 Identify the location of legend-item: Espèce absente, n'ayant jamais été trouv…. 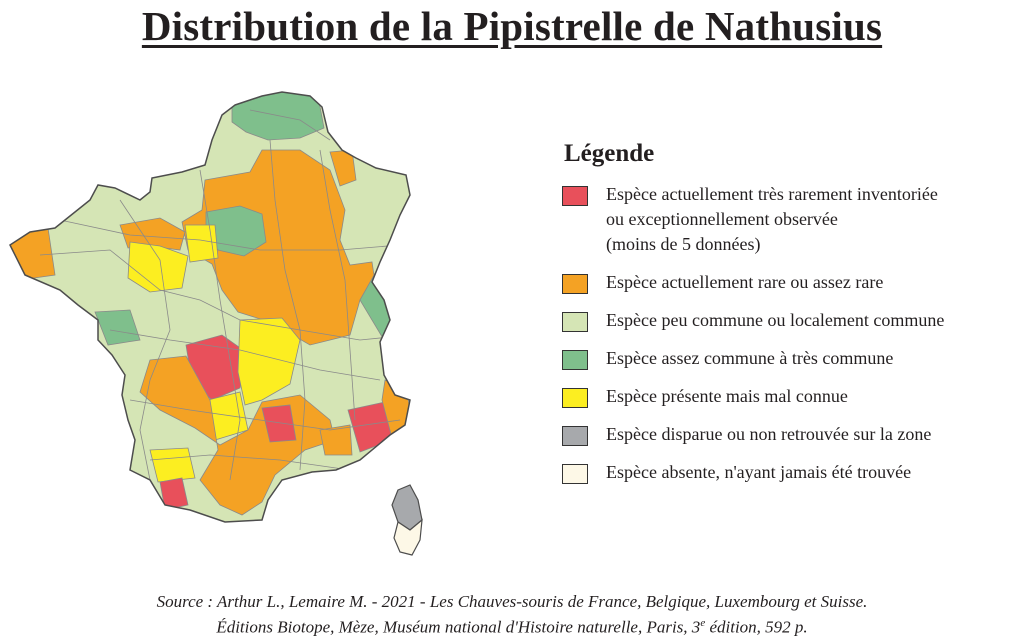
(792, 472).